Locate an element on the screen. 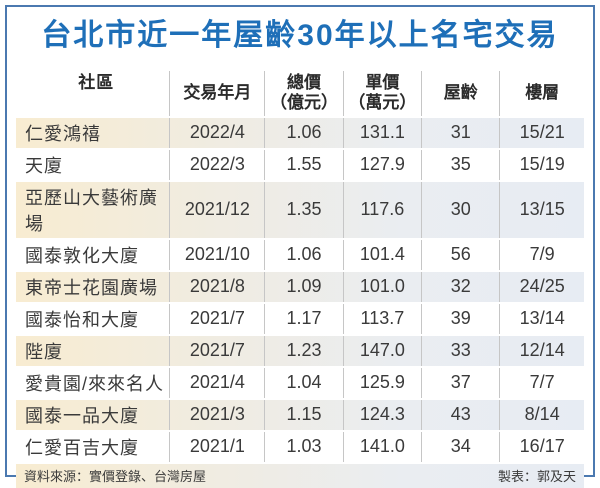 The width and height of the screenshot is (600, 488). building-age-cell: 35 is located at coordinates (461, 164).